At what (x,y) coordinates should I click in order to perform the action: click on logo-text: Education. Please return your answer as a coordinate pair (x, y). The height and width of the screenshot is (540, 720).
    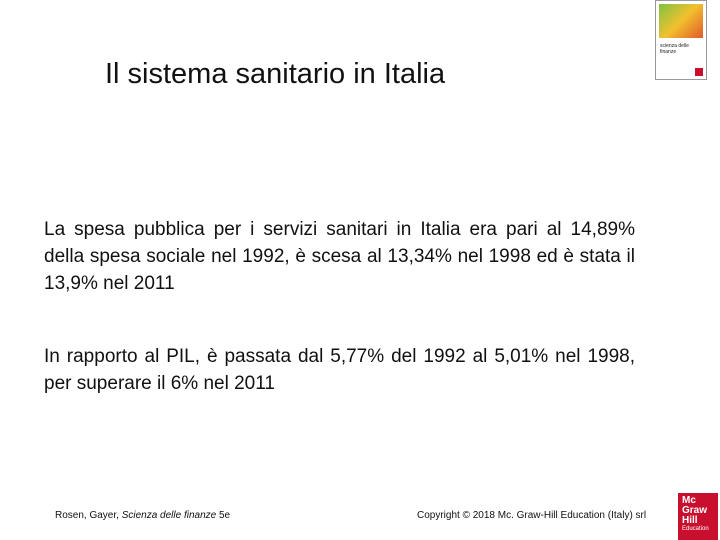
    Looking at the image, I should click on (695, 529).